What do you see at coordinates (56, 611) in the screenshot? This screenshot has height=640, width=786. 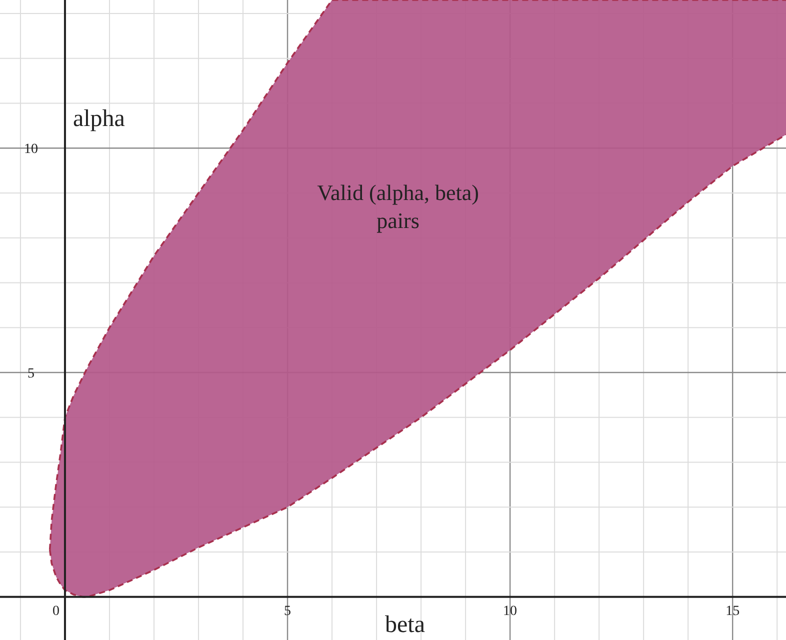 I see `x-tick-label: 0` at bounding box center [56, 611].